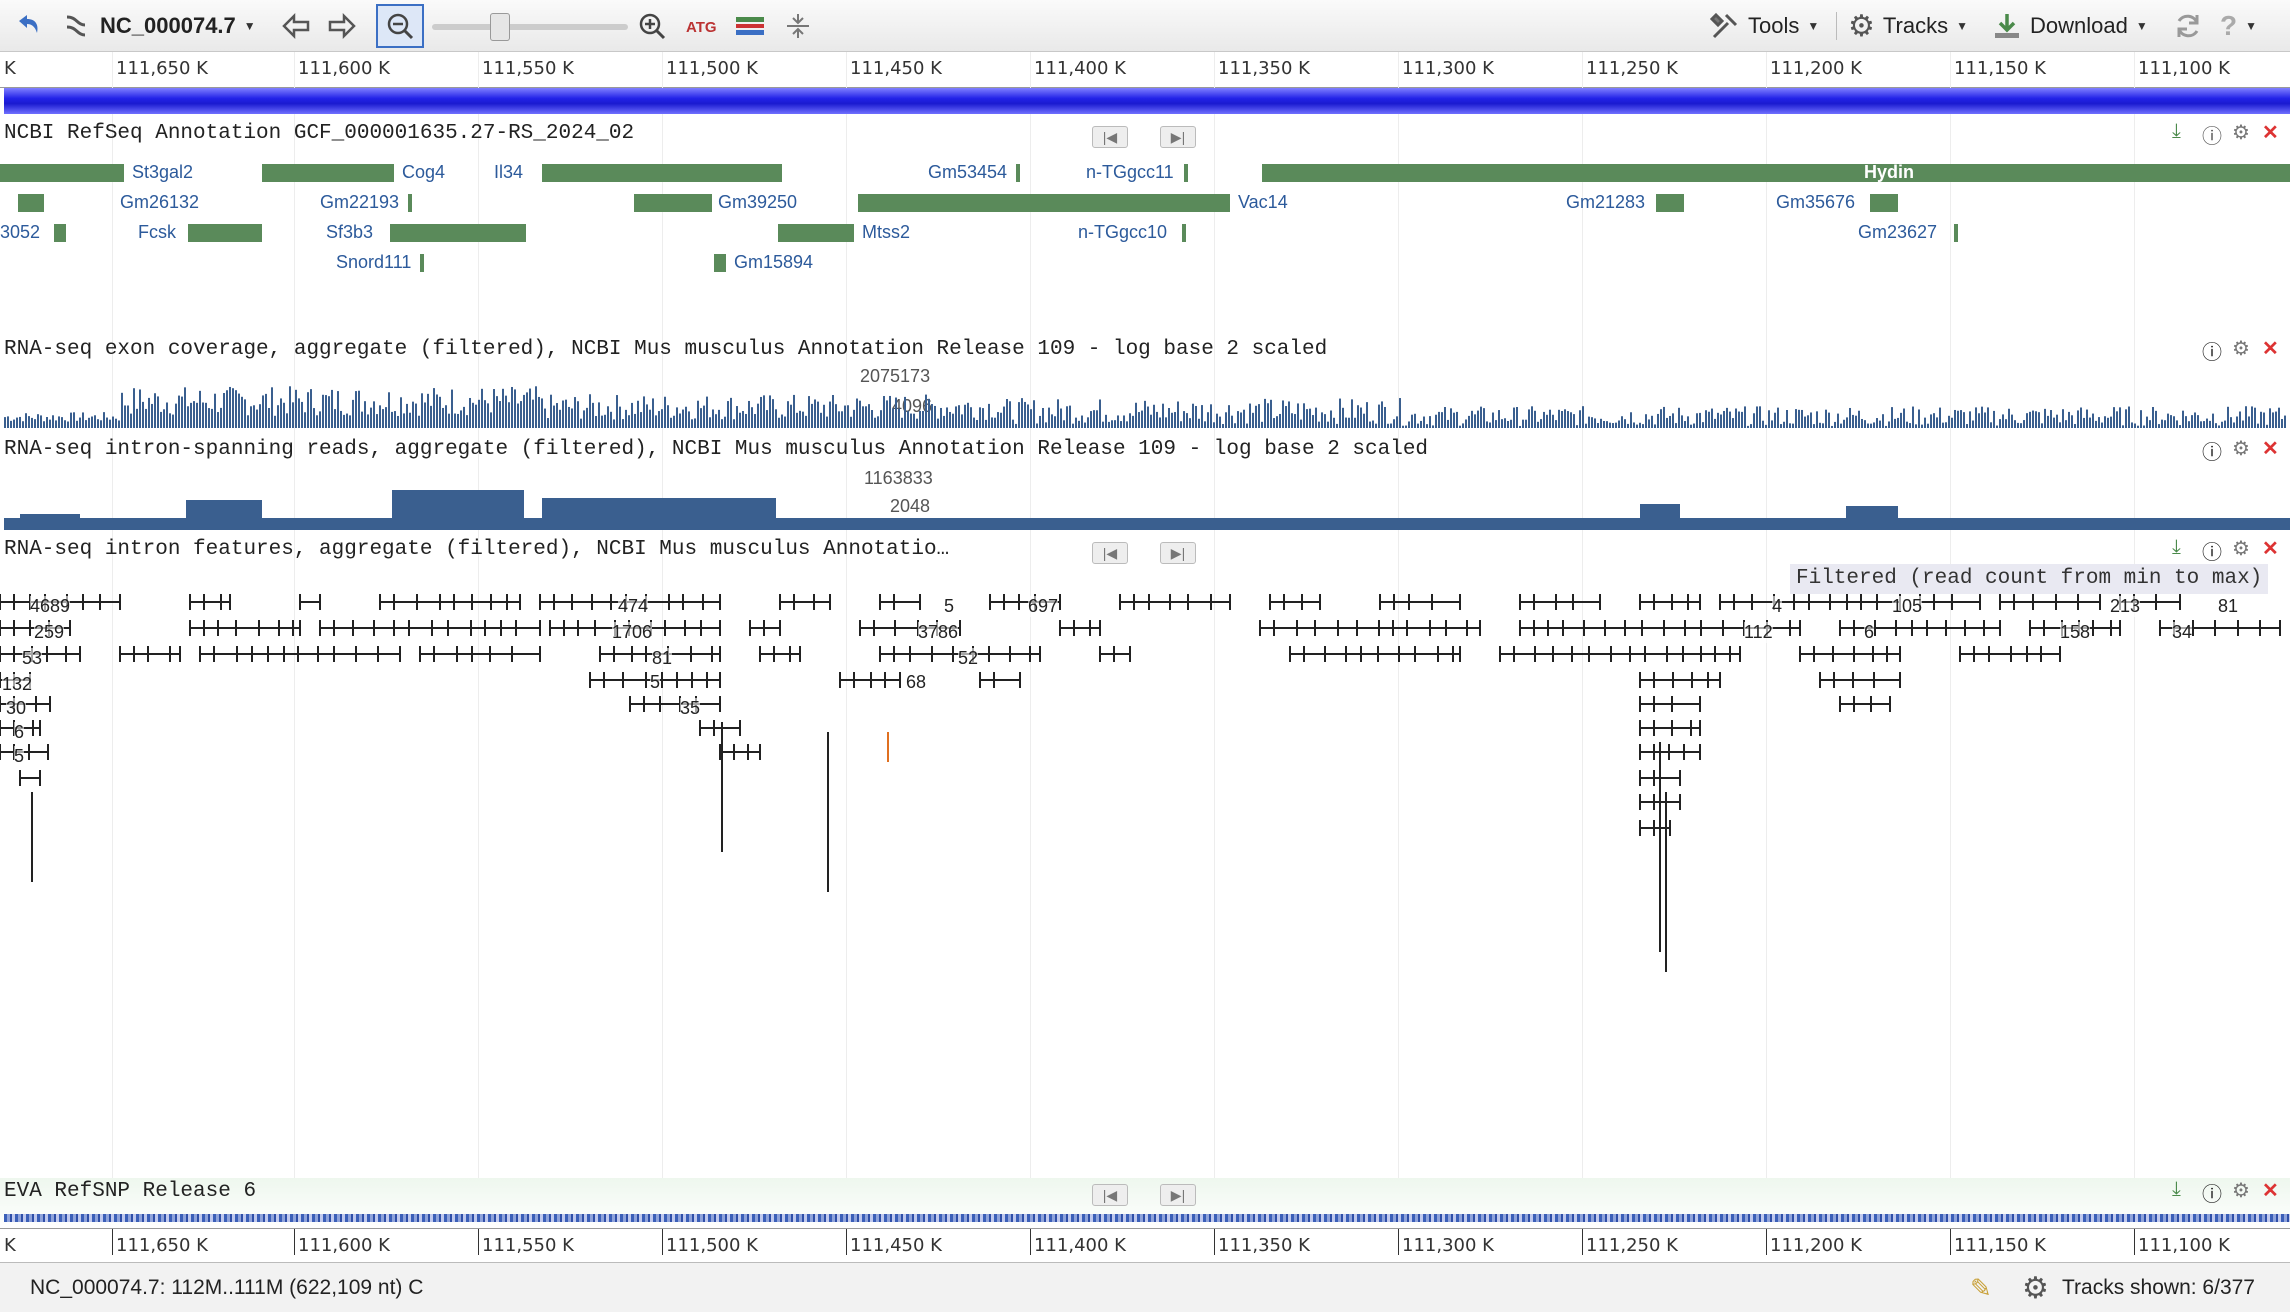 This screenshot has width=2290, height=1312. I want to click on sequence-bar, so click(1147, 101).